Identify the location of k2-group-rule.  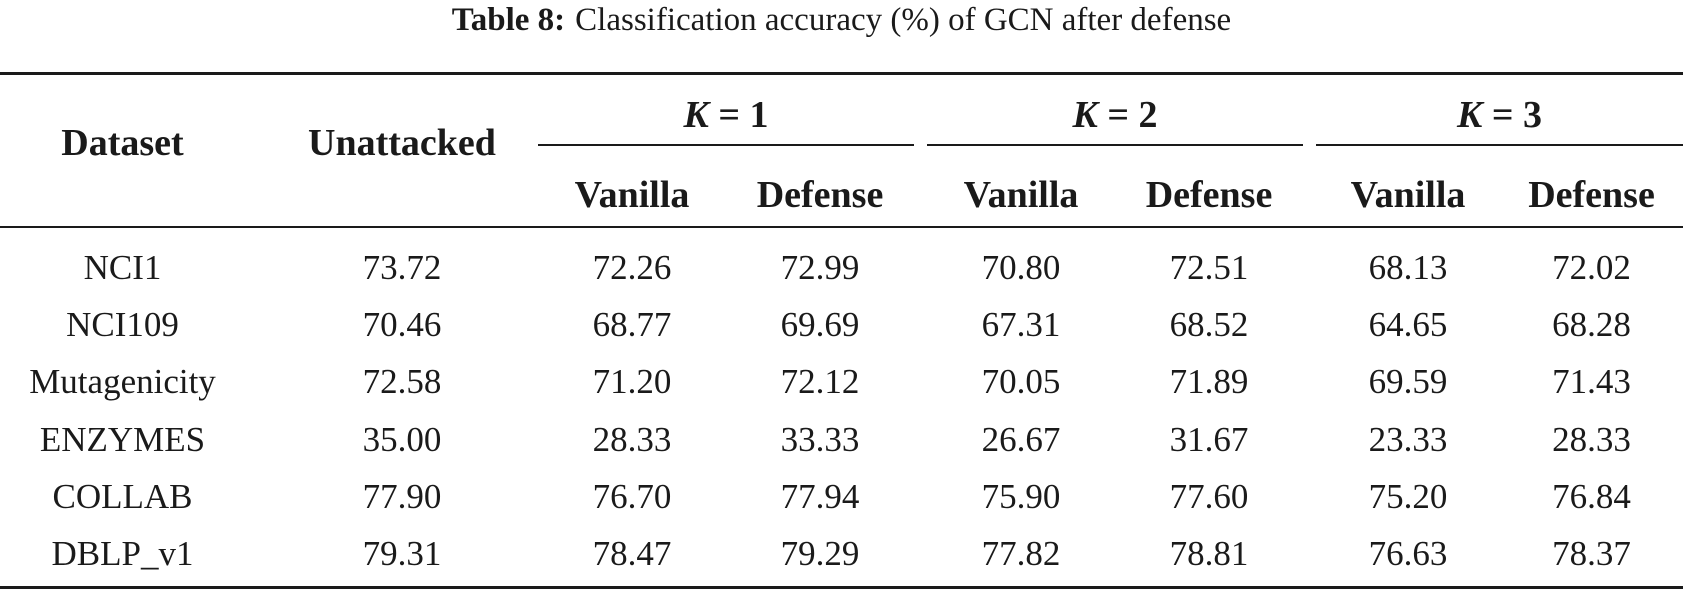
(1115, 145).